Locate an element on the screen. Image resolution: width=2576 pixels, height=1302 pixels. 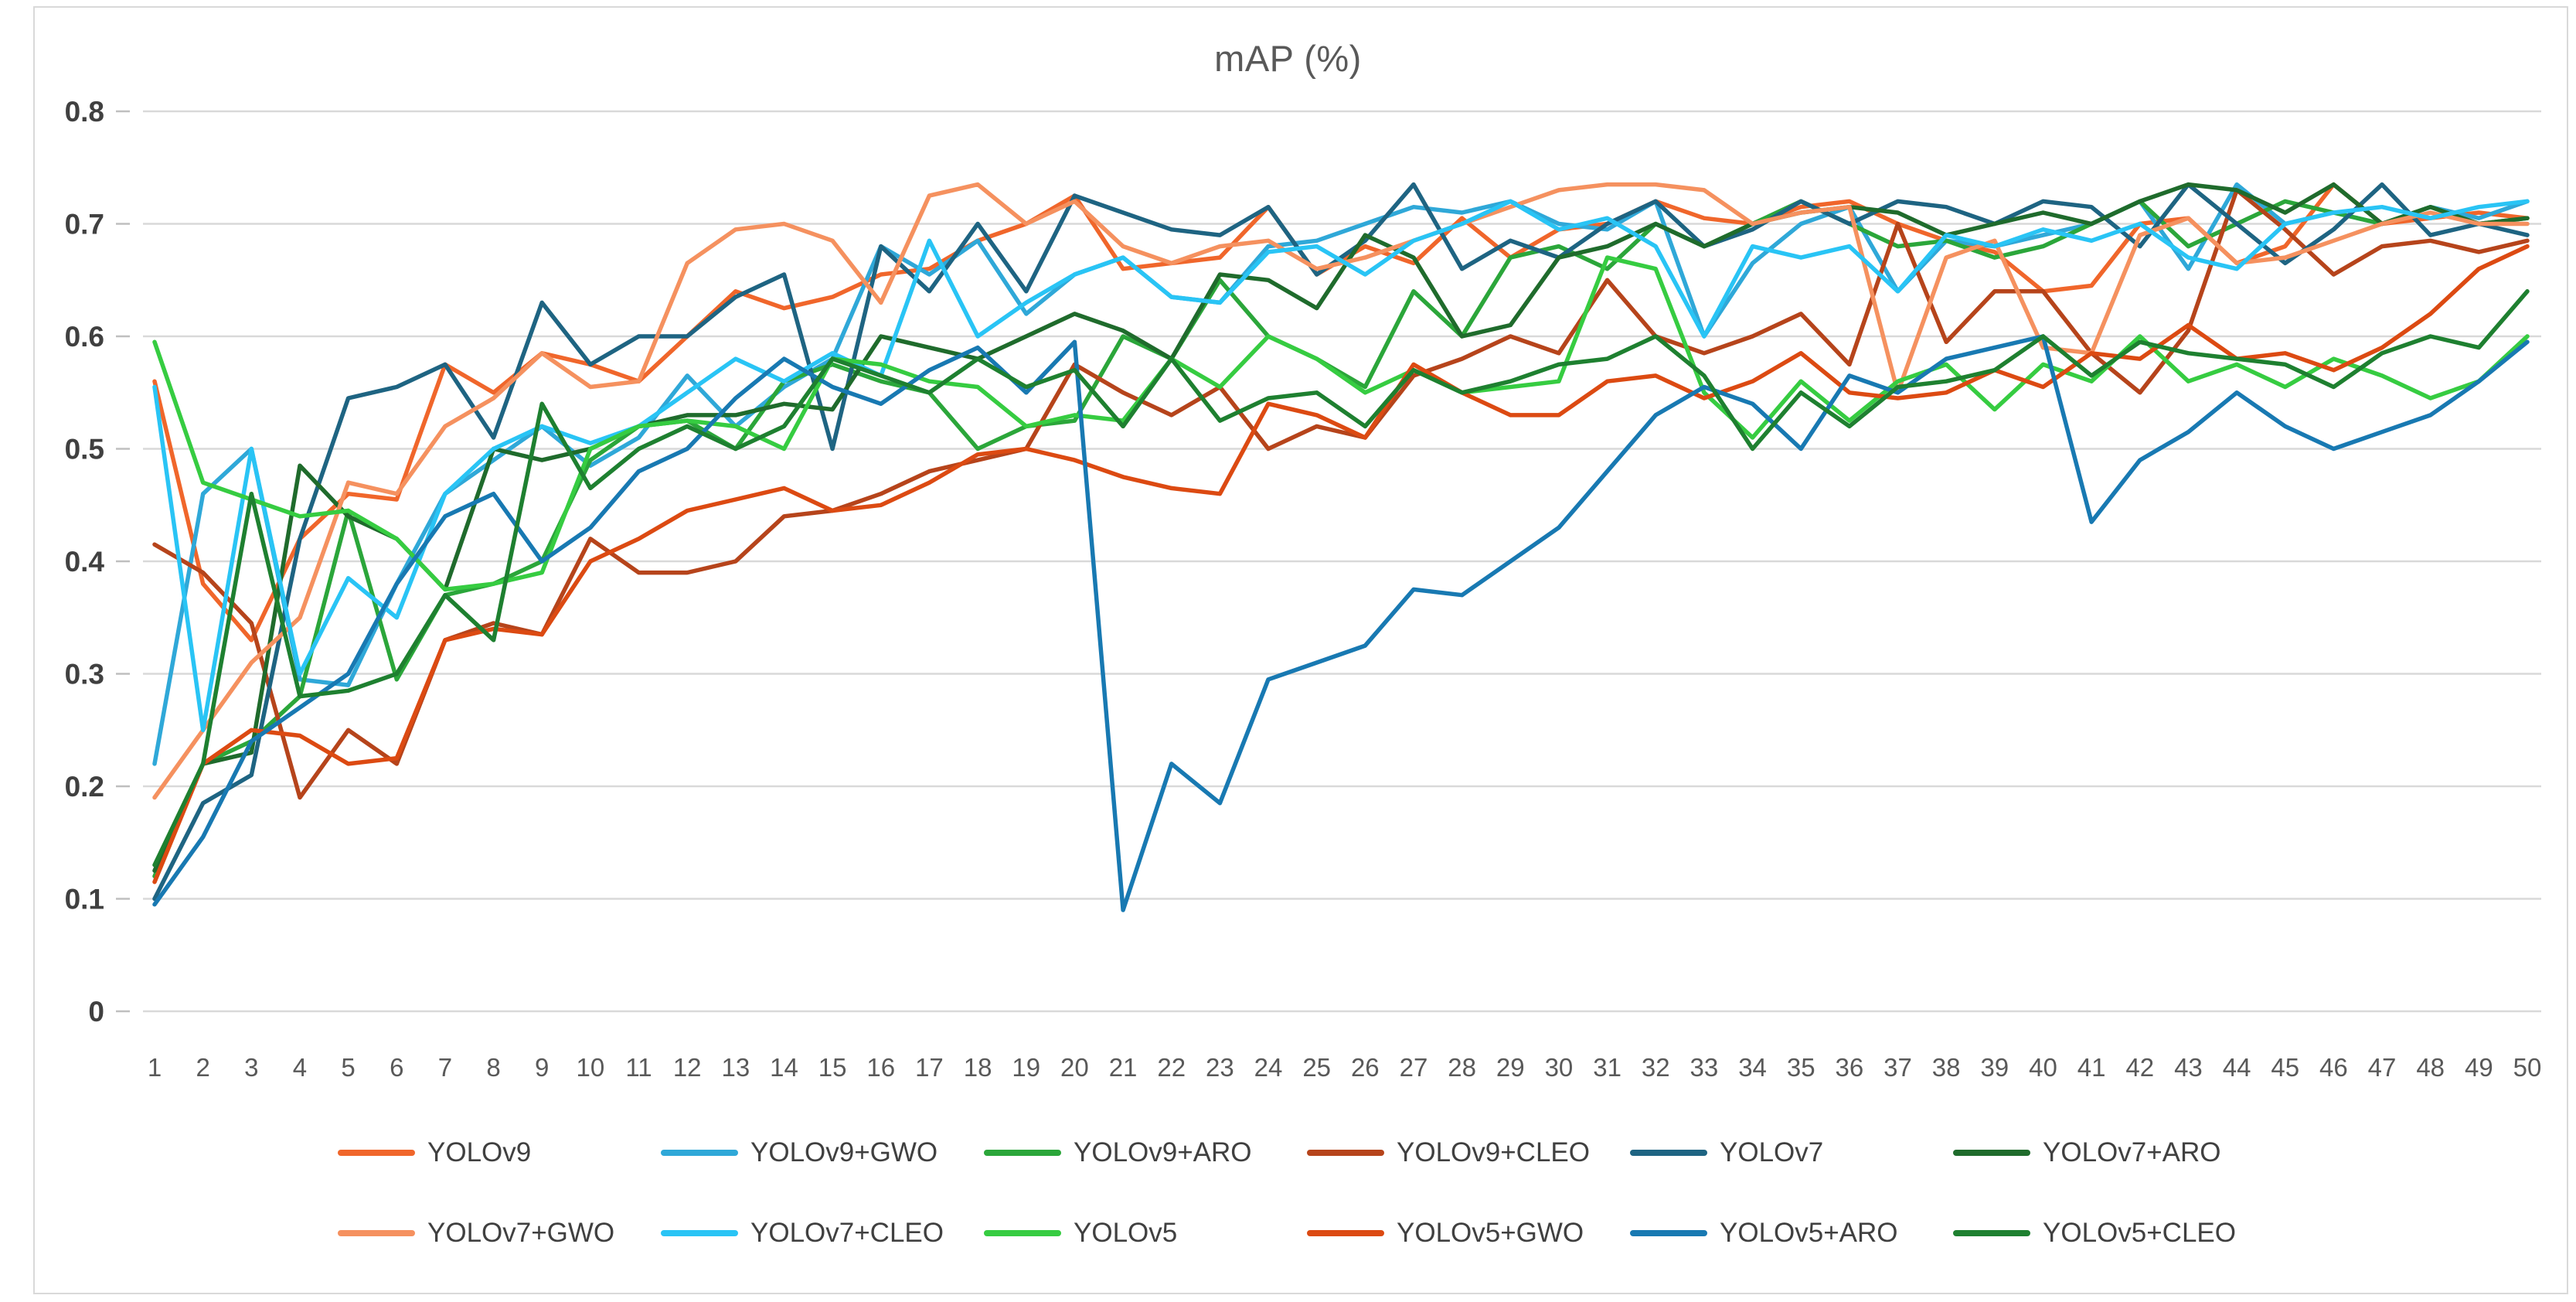
x-axis-label: 43 is located at coordinates (2188, 1067).